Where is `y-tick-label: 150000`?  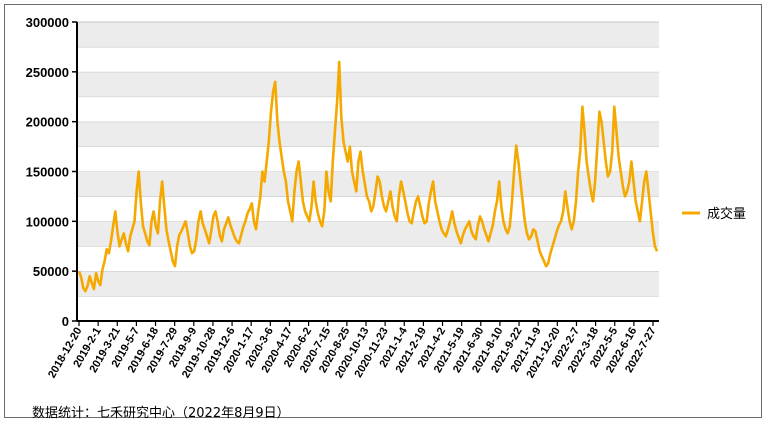
y-tick-label: 150000 is located at coordinates (47, 172).